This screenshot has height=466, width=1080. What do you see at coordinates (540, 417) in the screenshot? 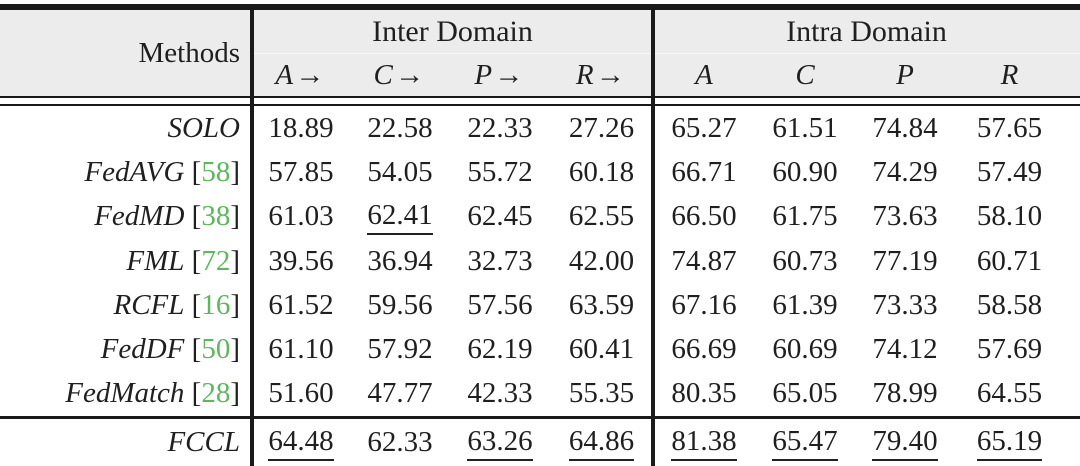
I see `single-rule` at bounding box center [540, 417].